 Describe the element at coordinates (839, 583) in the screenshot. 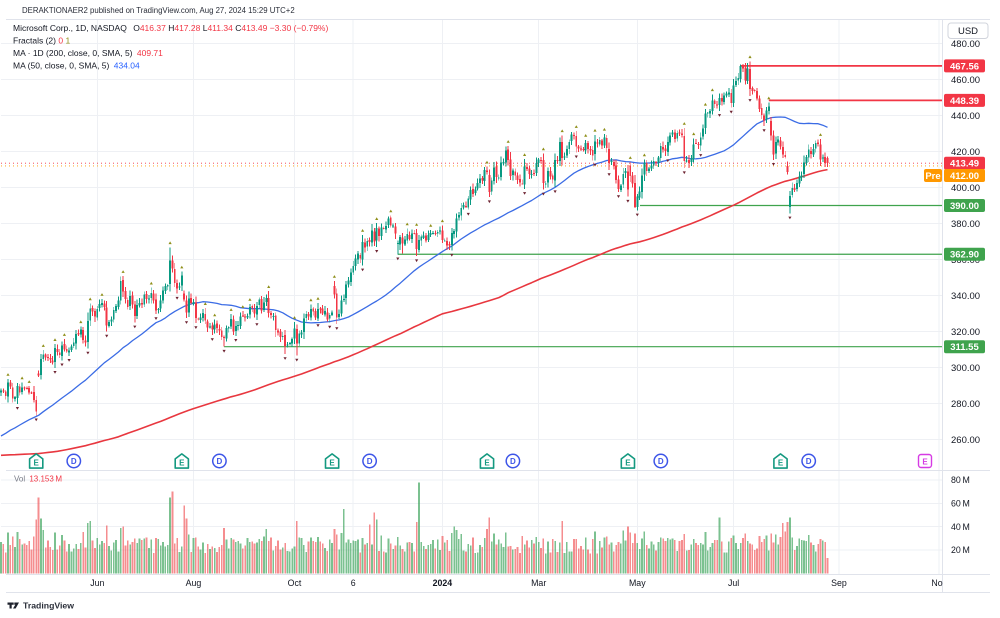

I see `svg-text: Sep` at that location.